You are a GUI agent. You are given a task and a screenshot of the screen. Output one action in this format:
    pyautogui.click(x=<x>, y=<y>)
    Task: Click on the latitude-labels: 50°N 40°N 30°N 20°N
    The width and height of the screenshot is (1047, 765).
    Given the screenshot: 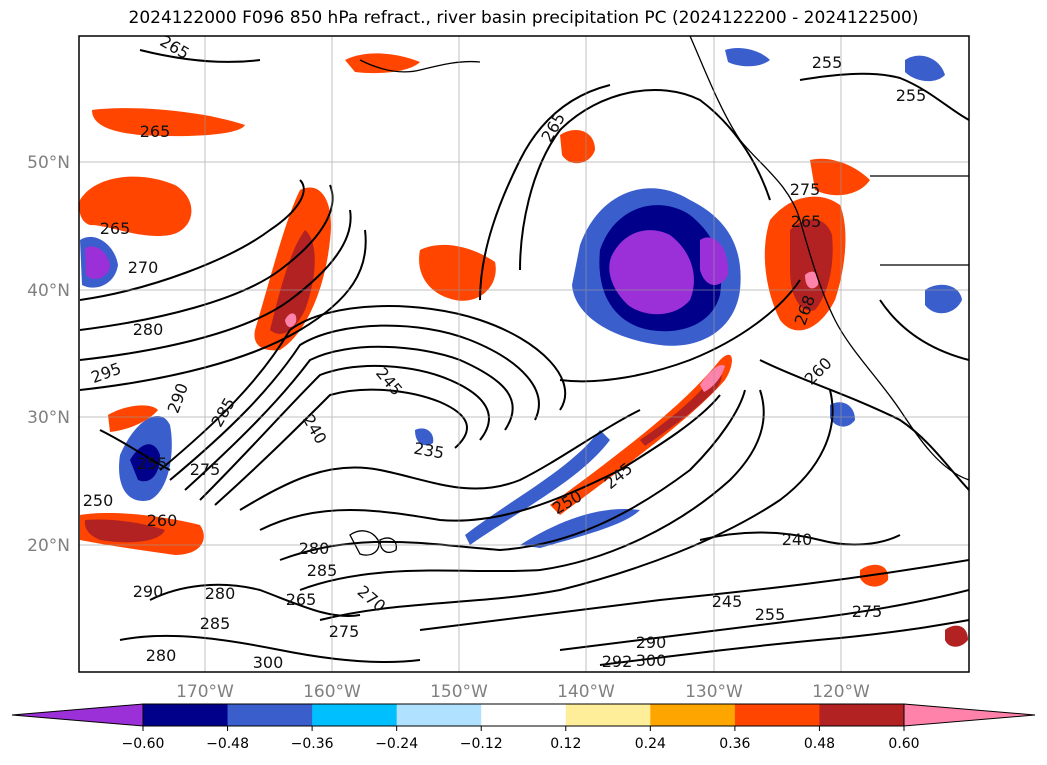 What is the action you would take?
    pyautogui.click(x=48, y=354)
    